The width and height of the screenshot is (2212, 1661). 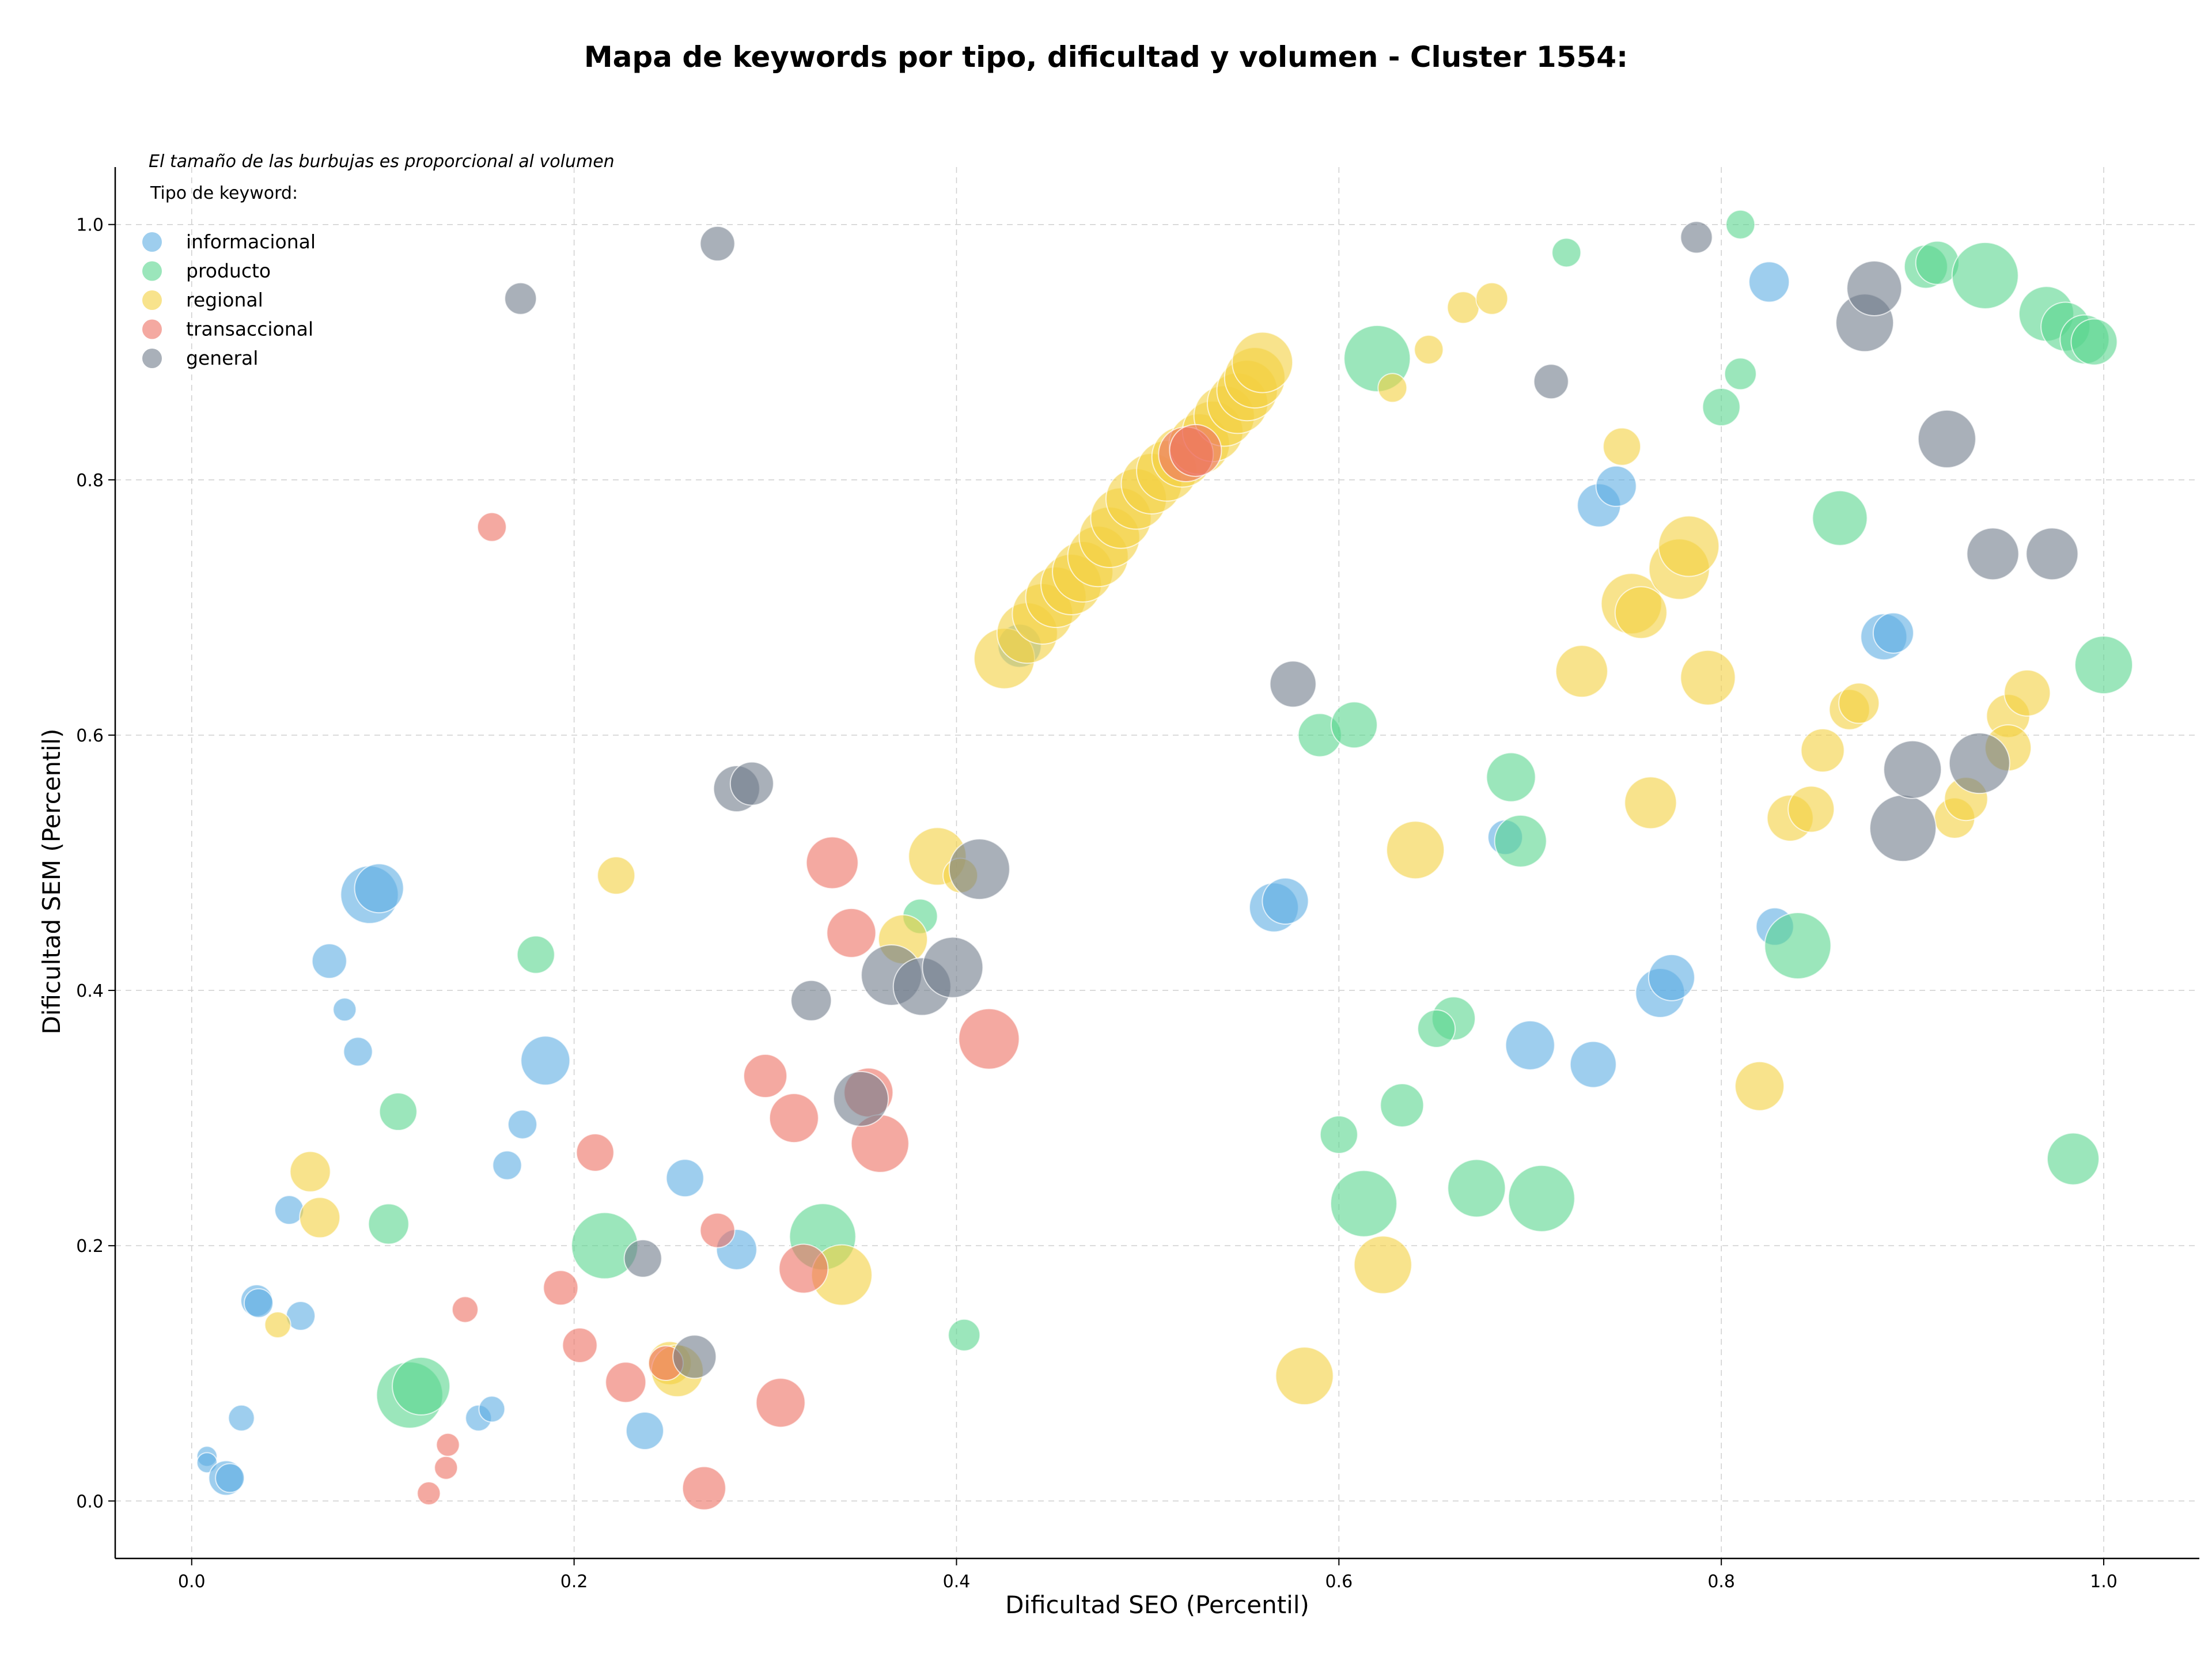 What do you see at coordinates (957, 1582) in the screenshot?
I see `x-tick-label: 0.4` at bounding box center [957, 1582].